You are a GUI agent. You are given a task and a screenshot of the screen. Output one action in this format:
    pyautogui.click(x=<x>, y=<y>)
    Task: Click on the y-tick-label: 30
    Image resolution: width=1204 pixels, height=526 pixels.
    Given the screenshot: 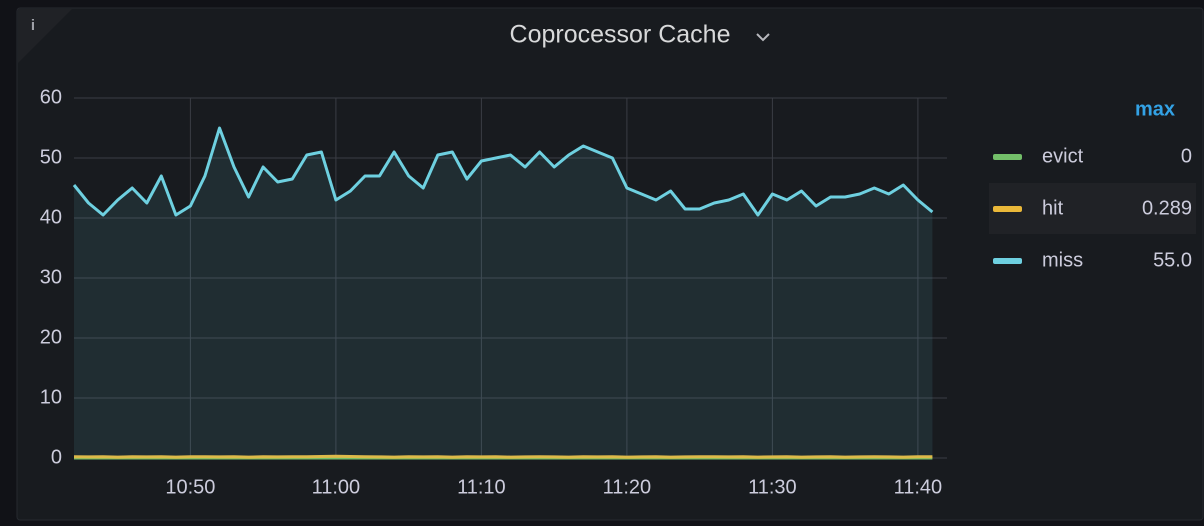 What is the action you would take?
    pyautogui.click(x=51, y=277)
    